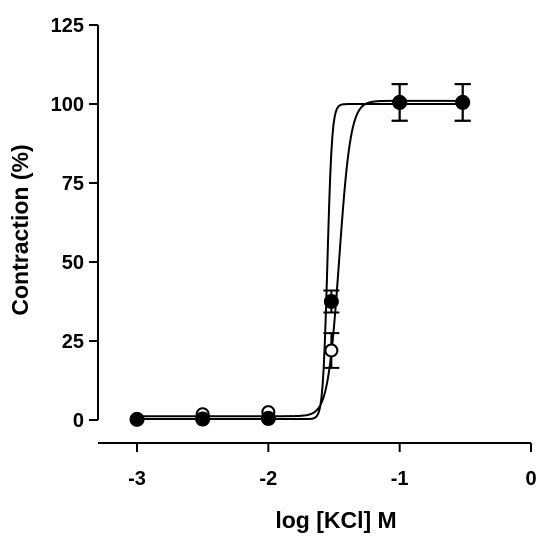 The height and width of the screenshot is (544, 550). I want to click on y-tick-label: 25, so click(73, 342).